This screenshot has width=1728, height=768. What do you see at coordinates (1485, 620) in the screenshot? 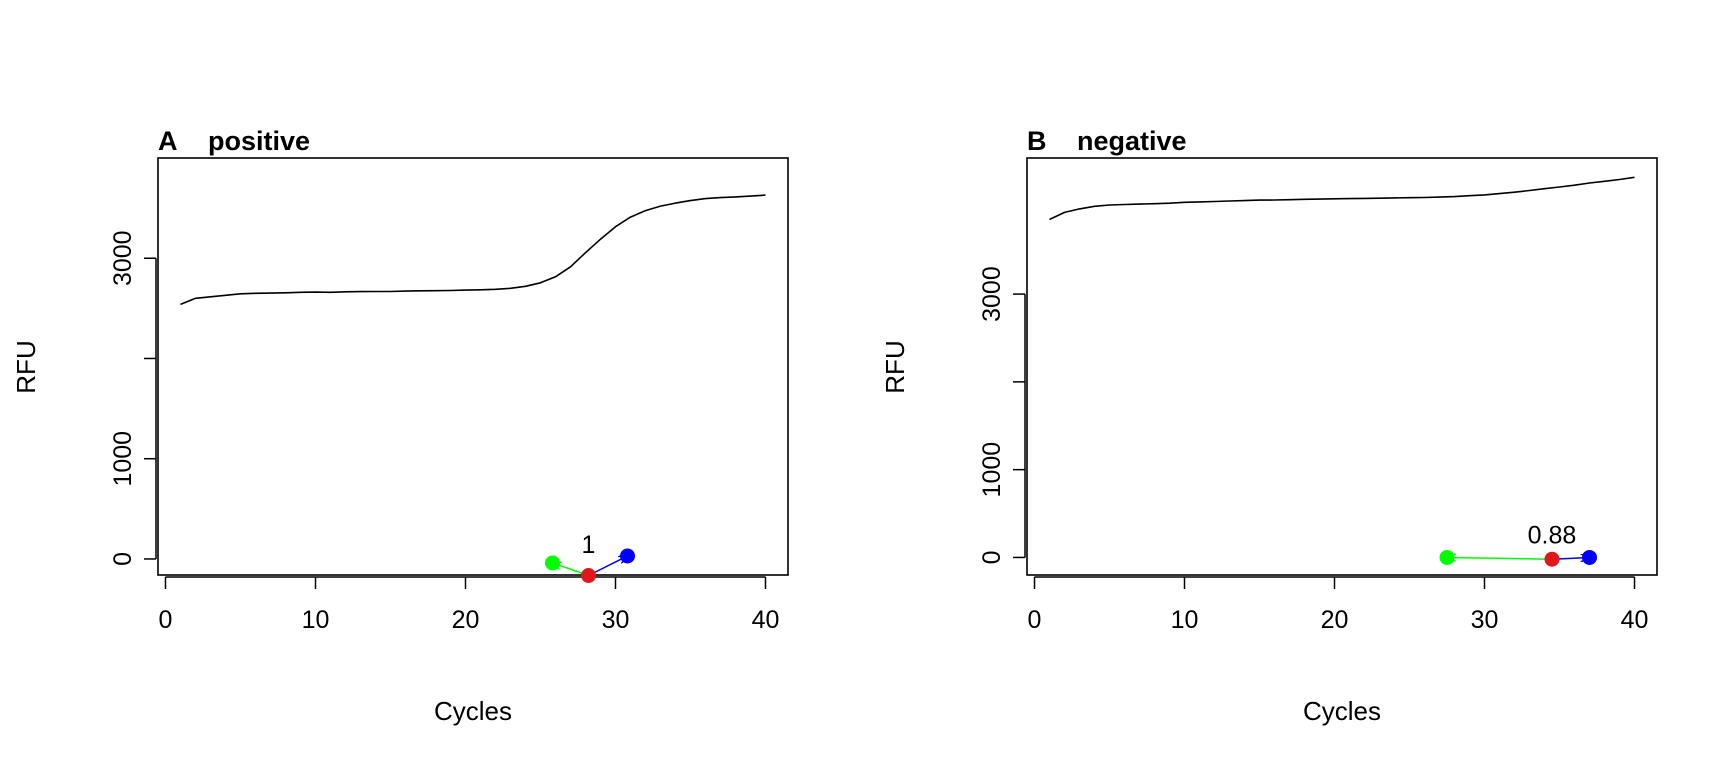
I see `panel-b-x-tick-label: 30` at bounding box center [1485, 620].